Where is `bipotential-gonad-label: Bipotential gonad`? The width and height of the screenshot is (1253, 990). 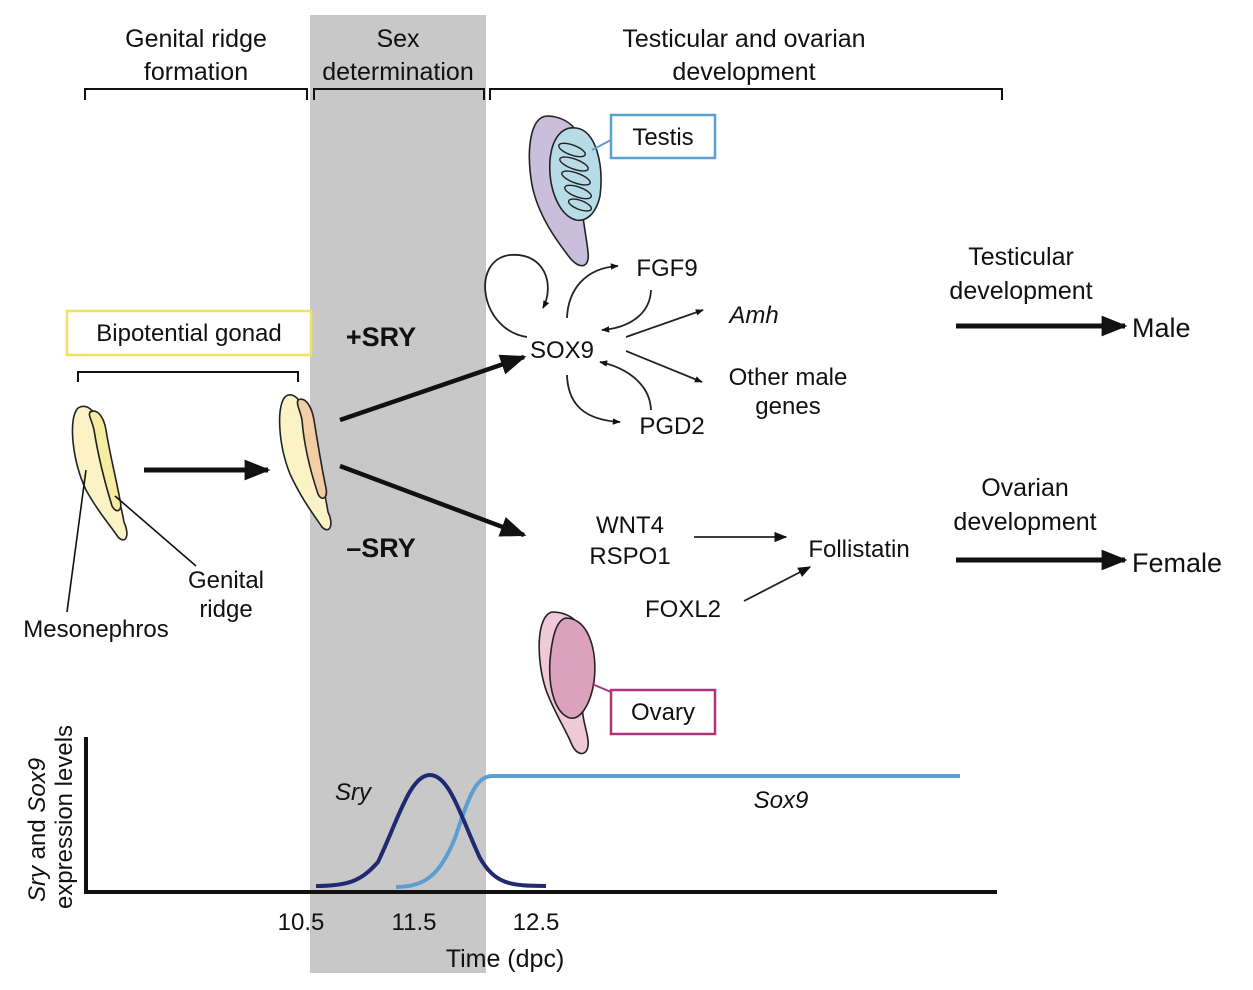
bipotential-gonad-label: Bipotential gonad is located at coordinates (188, 333).